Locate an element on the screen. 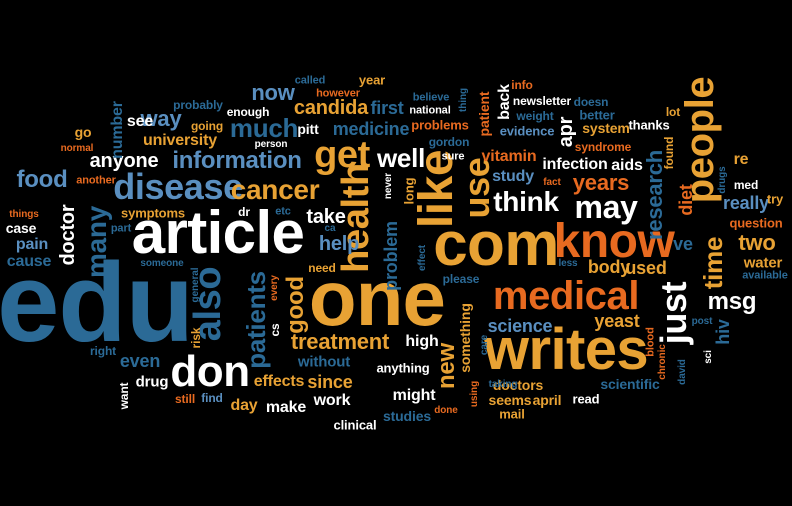 The width and height of the screenshot is (792, 506). word: time is located at coordinates (713, 263).